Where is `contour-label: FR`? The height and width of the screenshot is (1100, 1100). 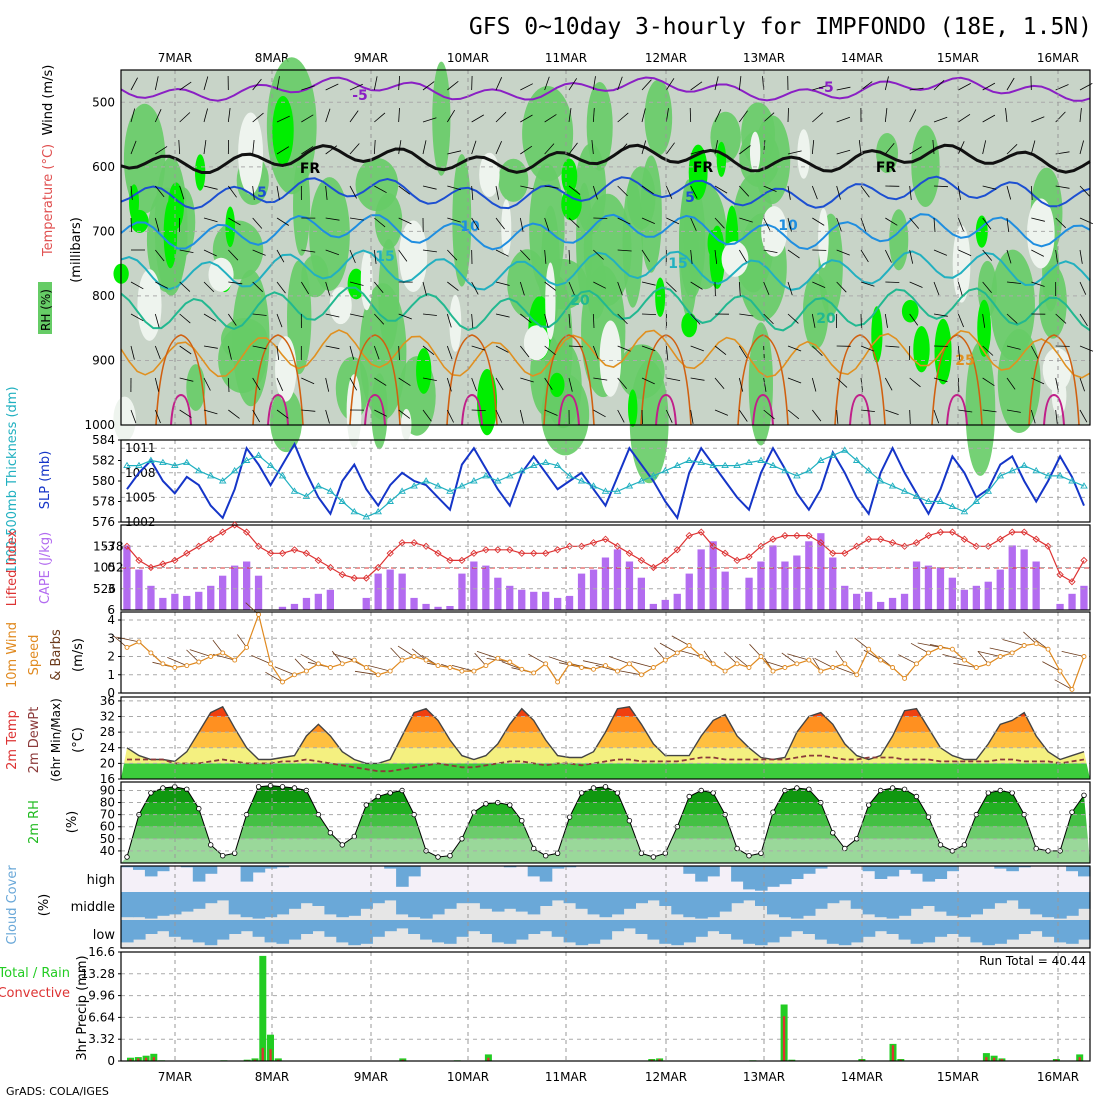
contour-label: FR is located at coordinates (310, 169).